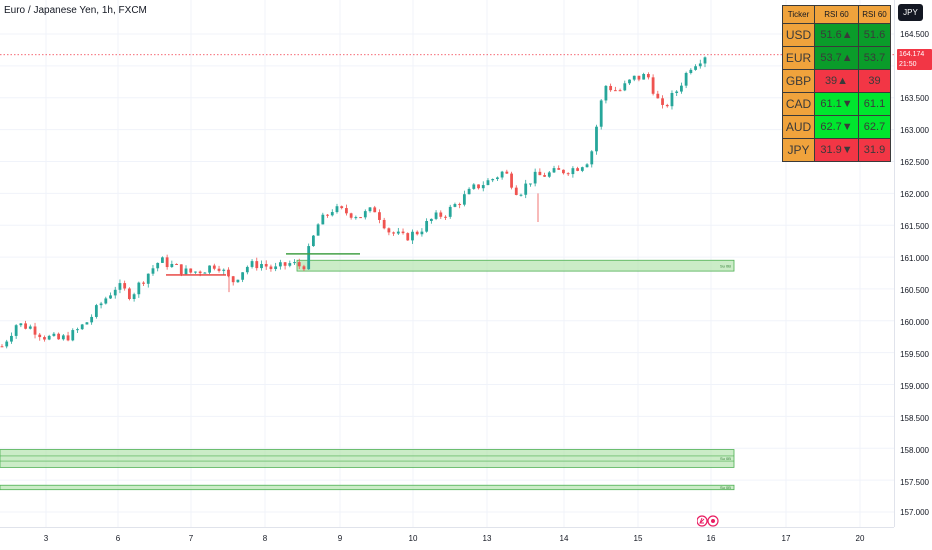  I want to click on rsi-row: USD 51.6▲ 51.6, so click(836, 35).